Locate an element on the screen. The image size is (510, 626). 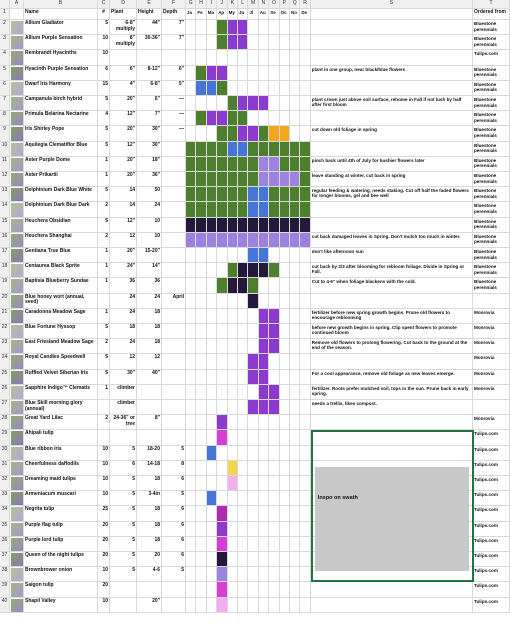
ordered-cell: Bluestone perennials is located at coordinates (491, 210).